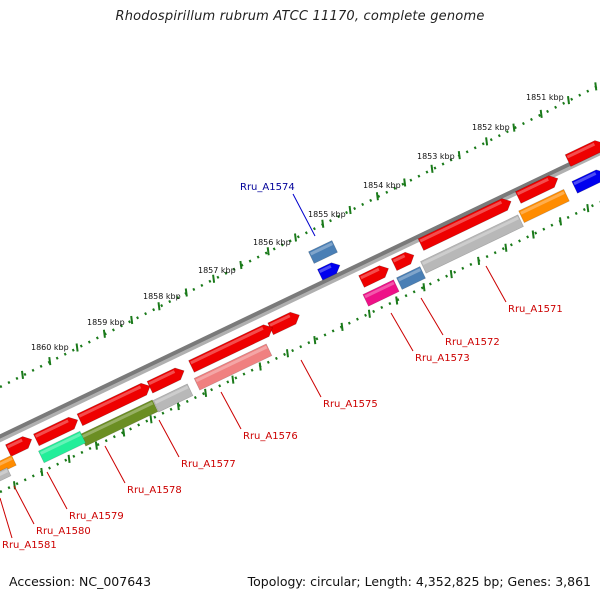 Image resolution: width=600 pixels, height=600 pixels. I want to click on gene-label: Rru_A1575, so click(350, 404).